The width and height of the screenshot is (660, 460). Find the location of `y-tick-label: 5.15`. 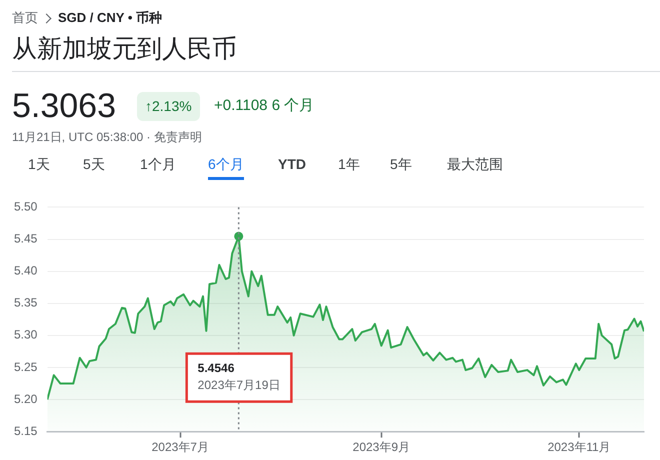

y-tick-label: 5.15 is located at coordinates (26, 431).